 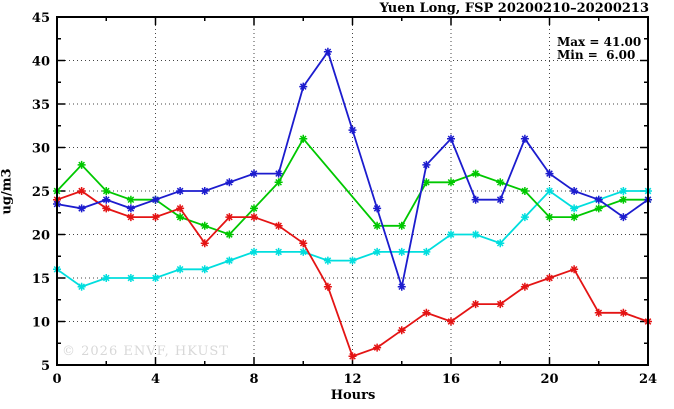 I want to click on y-tick-label: 25, so click(x=41, y=192).